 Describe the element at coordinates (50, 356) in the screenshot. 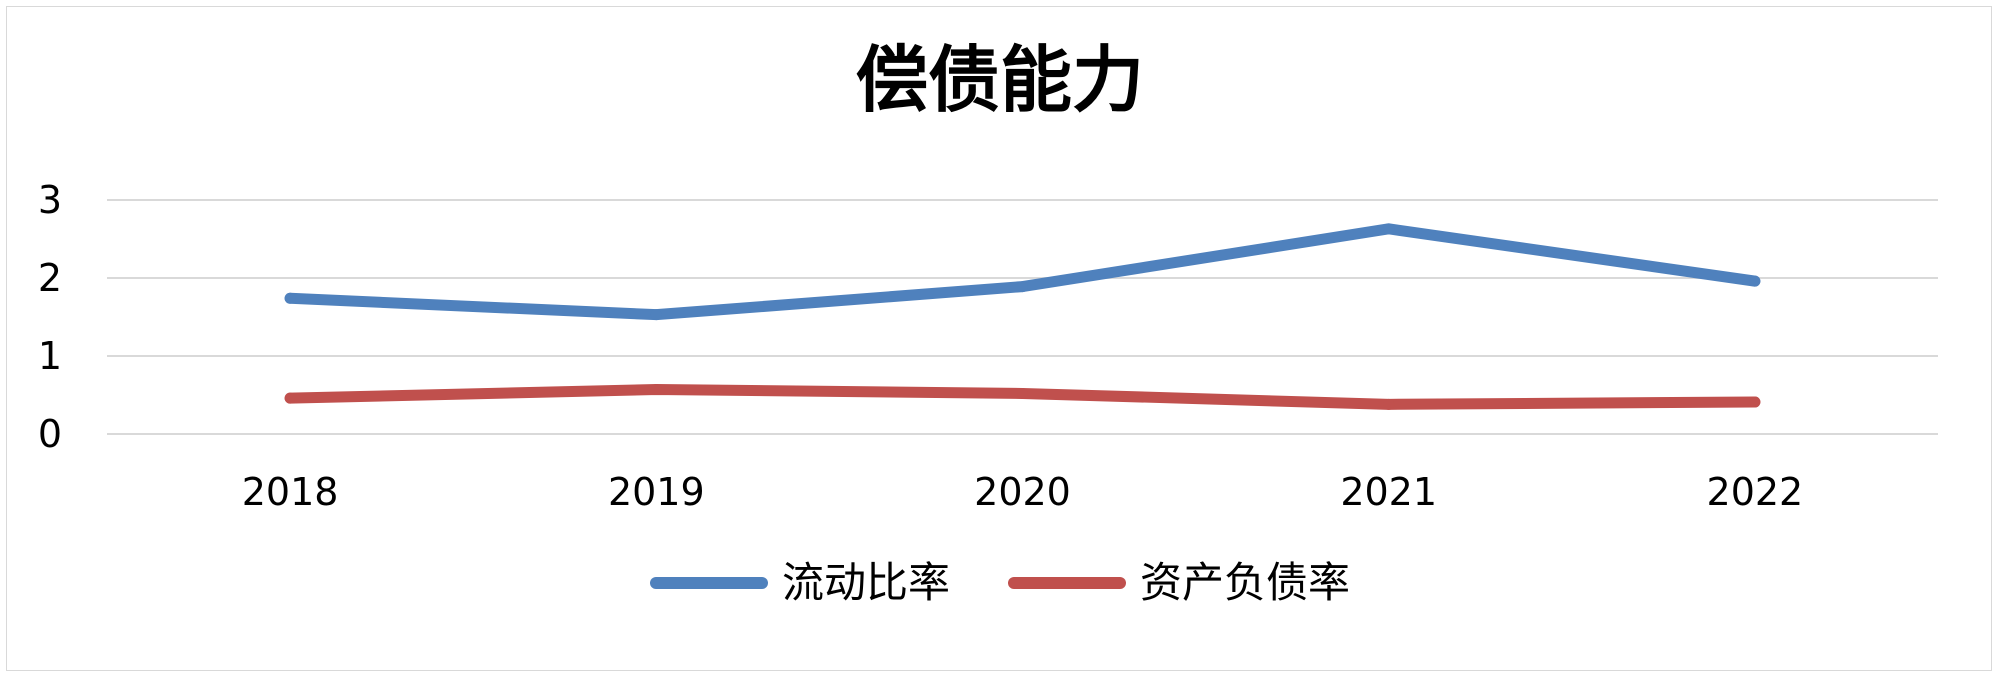

I see `y-tick-label: 1` at that location.